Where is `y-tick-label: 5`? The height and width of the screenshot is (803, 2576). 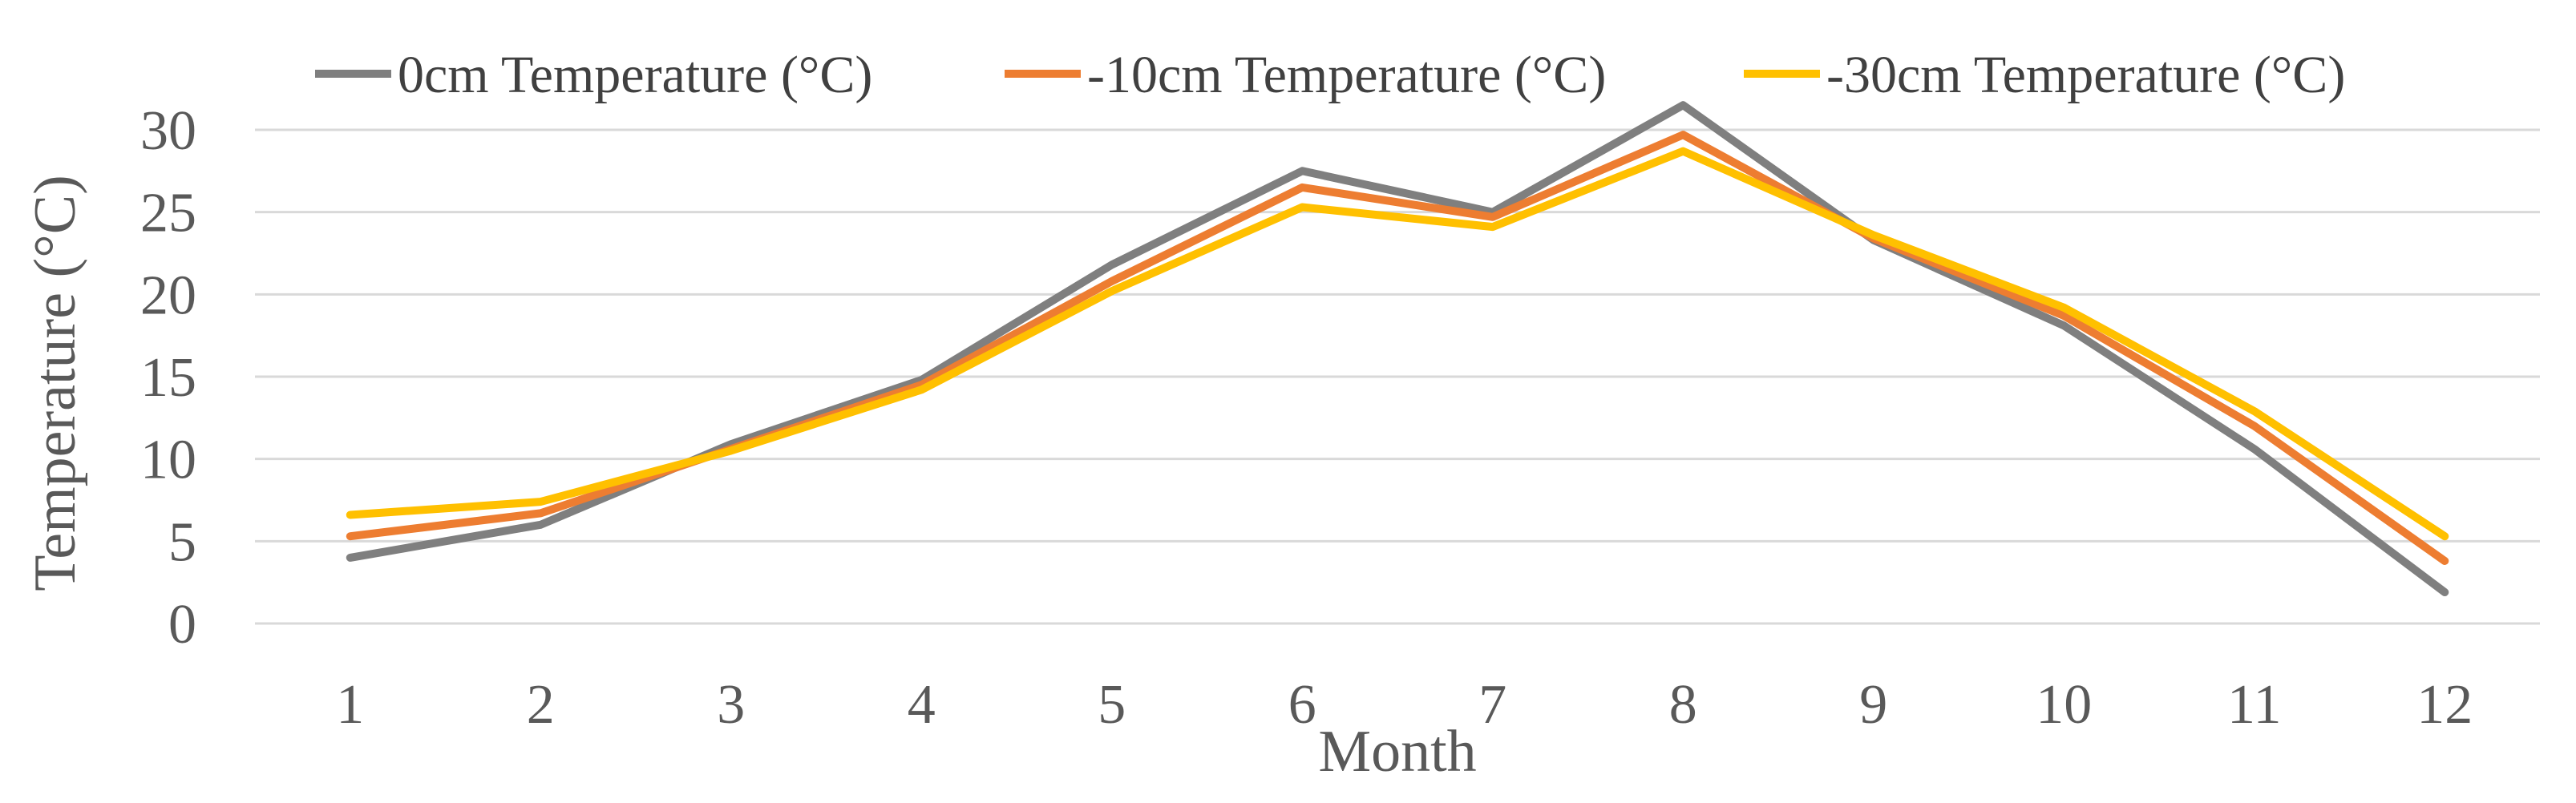
y-tick-label: 5 is located at coordinates (182, 542).